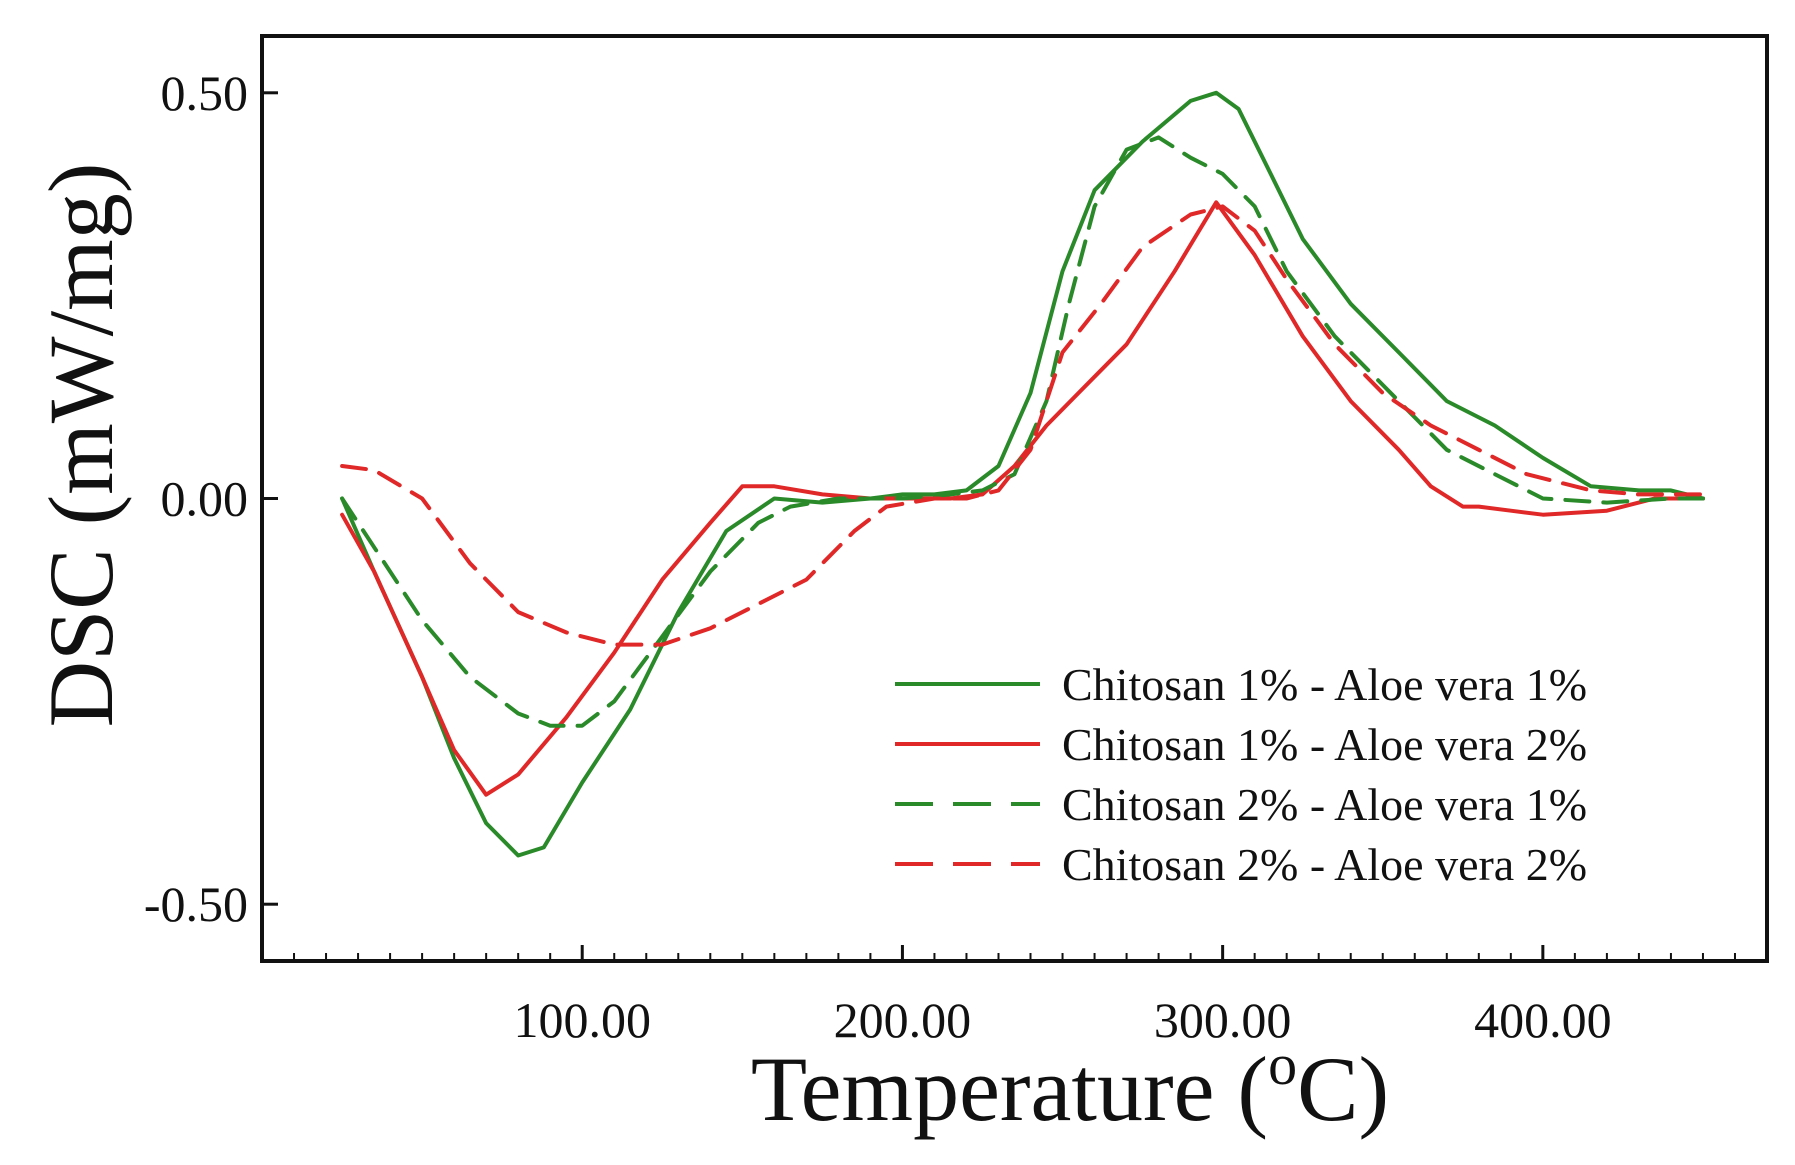 This screenshot has height=1165, width=1795. Describe the element at coordinates (903, 1020) in the screenshot. I see `x-tick-label: 200.00` at that location.